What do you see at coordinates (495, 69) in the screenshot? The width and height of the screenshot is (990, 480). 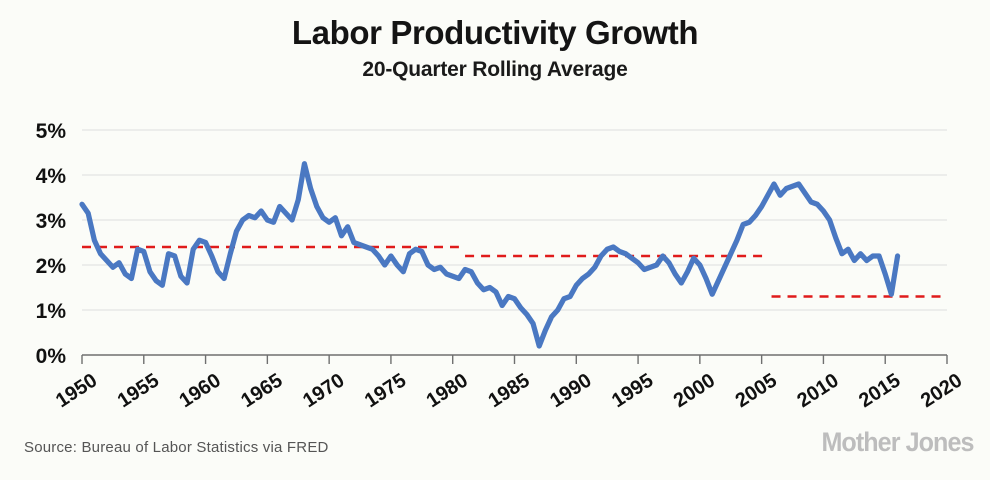 I see `page-subtitle: 20-Quarter Rolling Average` at bounding box center [495, 69].